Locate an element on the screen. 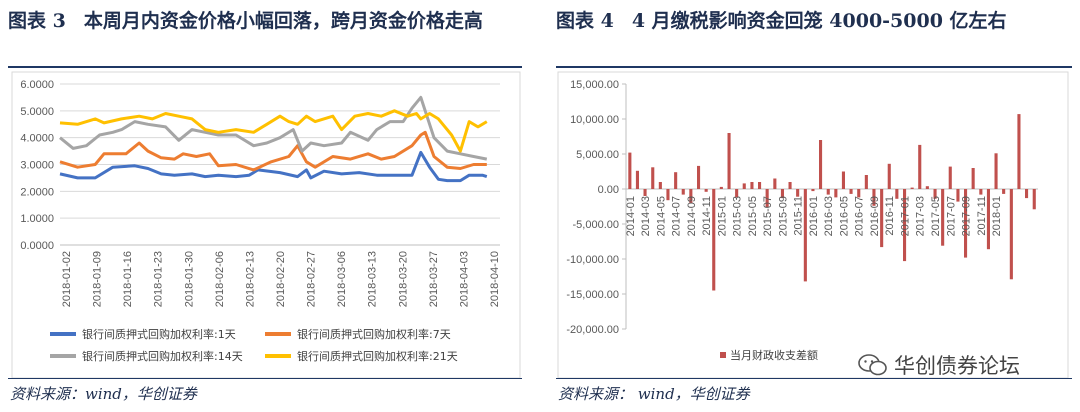 This screenshot has height=412, width=1080. x-tick-label: 2014-01 is located at coordinates (631, 216).